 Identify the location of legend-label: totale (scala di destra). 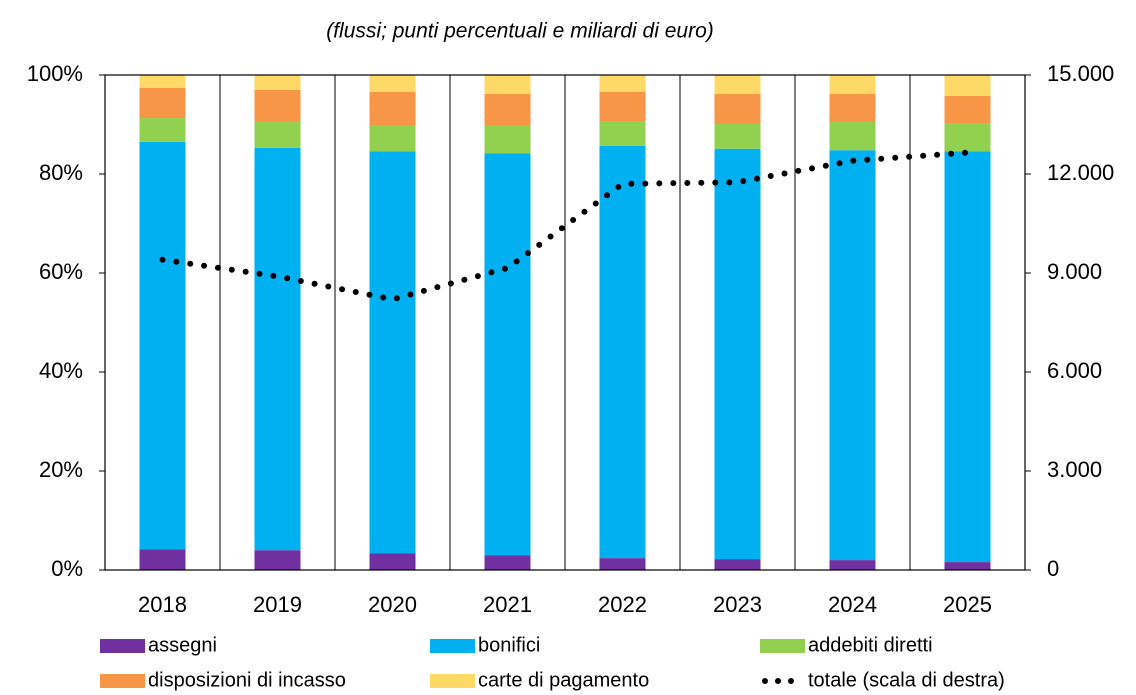
(906, 680).